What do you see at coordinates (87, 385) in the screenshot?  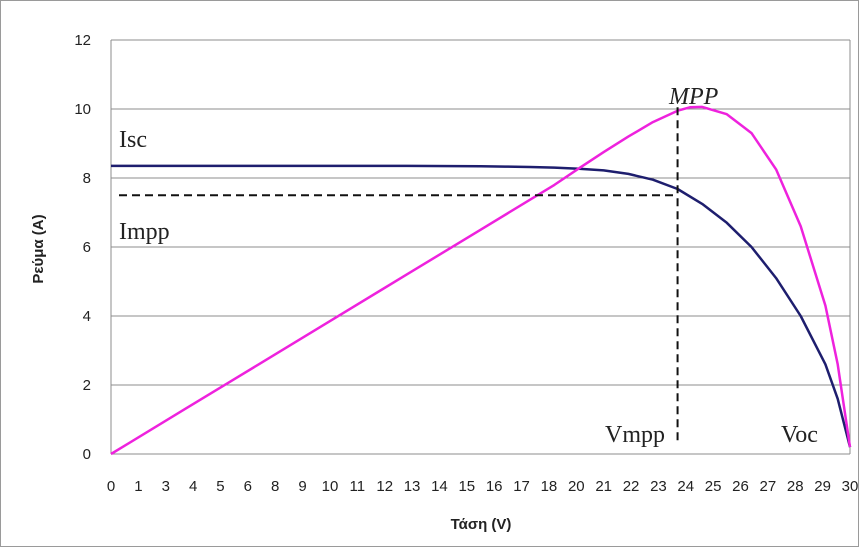 I see `y-tick-label: 2` at bounding box center [87, 385].